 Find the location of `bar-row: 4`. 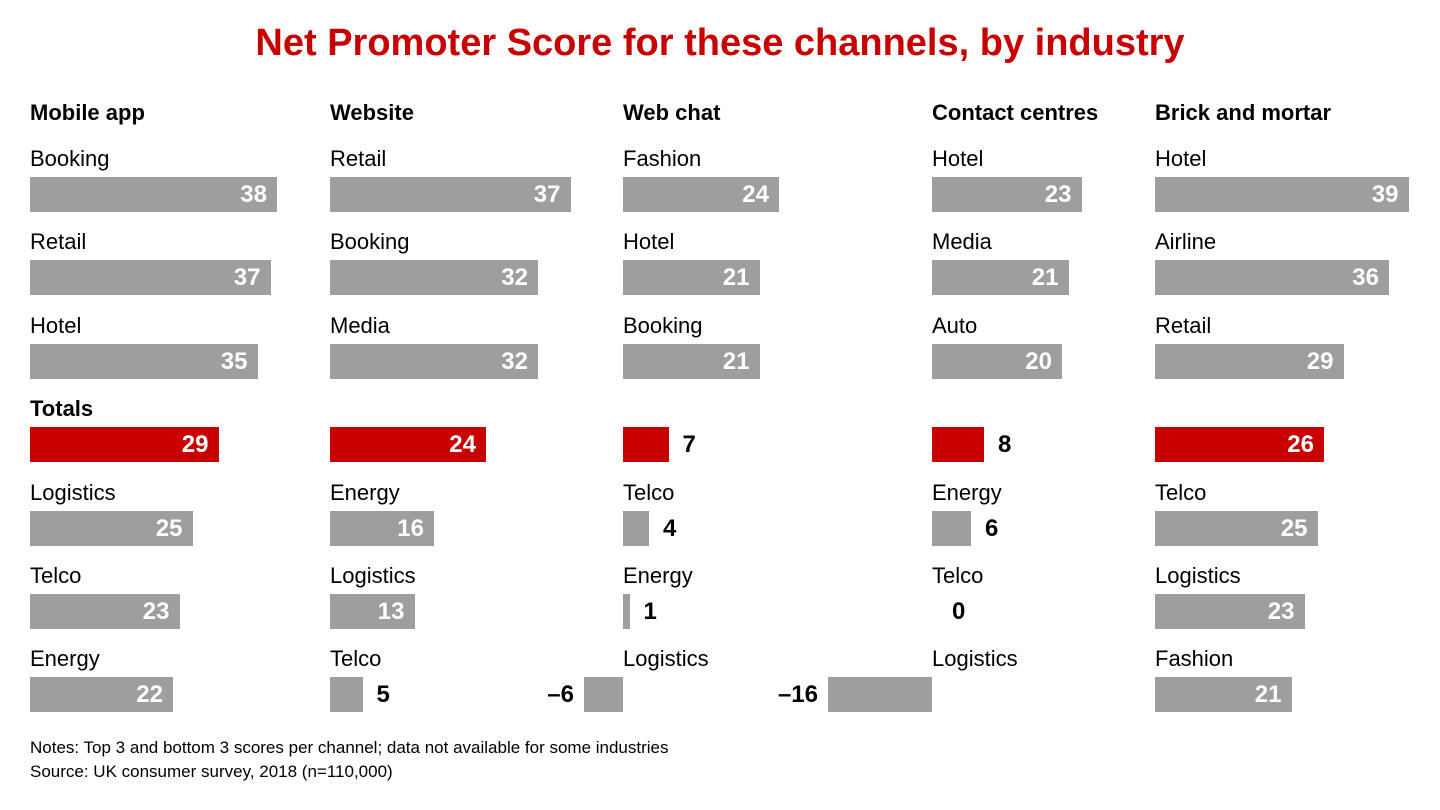

bar-row: 4 is located at coordinates (754, 528).